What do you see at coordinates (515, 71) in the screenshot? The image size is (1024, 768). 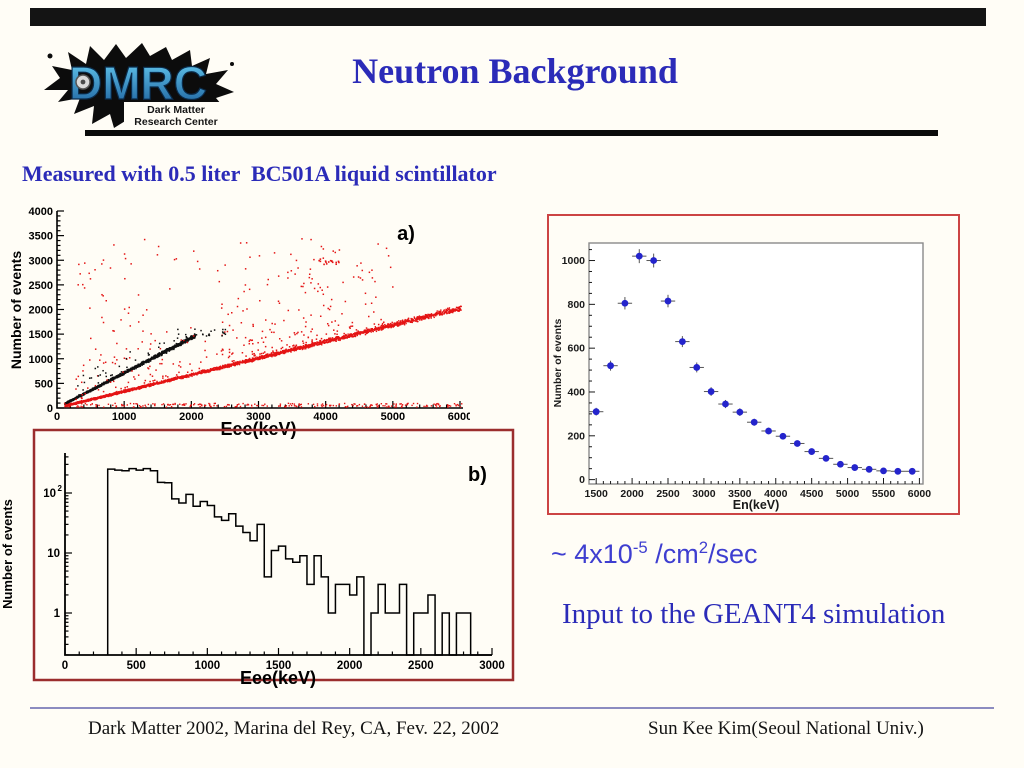 I see `page-title: Neutron Background` at bounding box center [515, 71].